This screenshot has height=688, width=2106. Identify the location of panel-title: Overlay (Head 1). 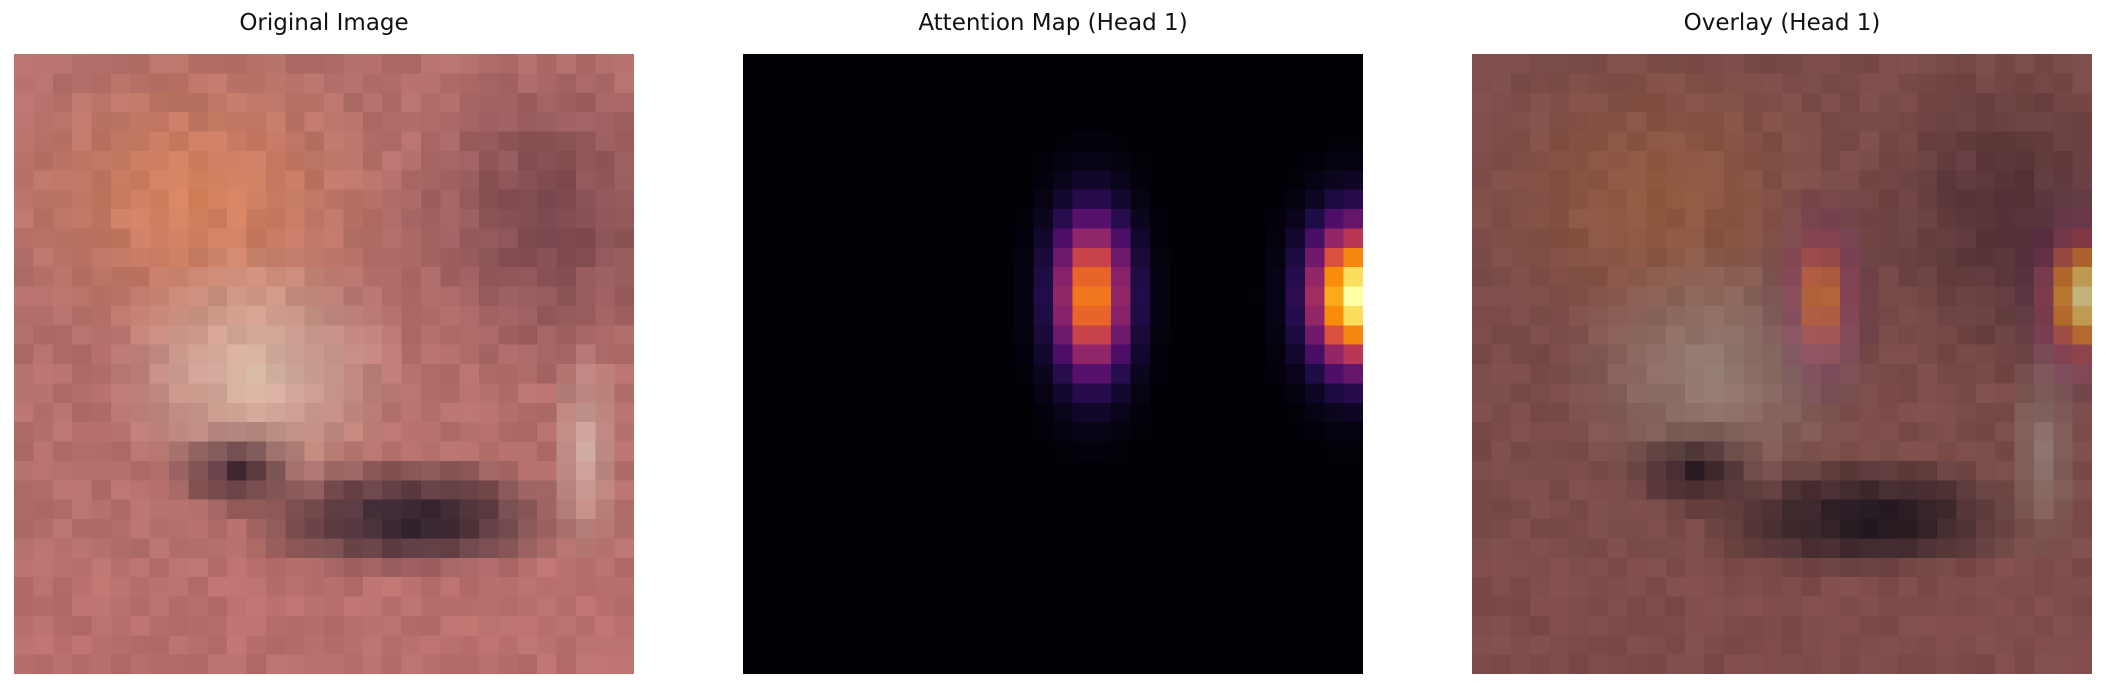
(1782, 23).